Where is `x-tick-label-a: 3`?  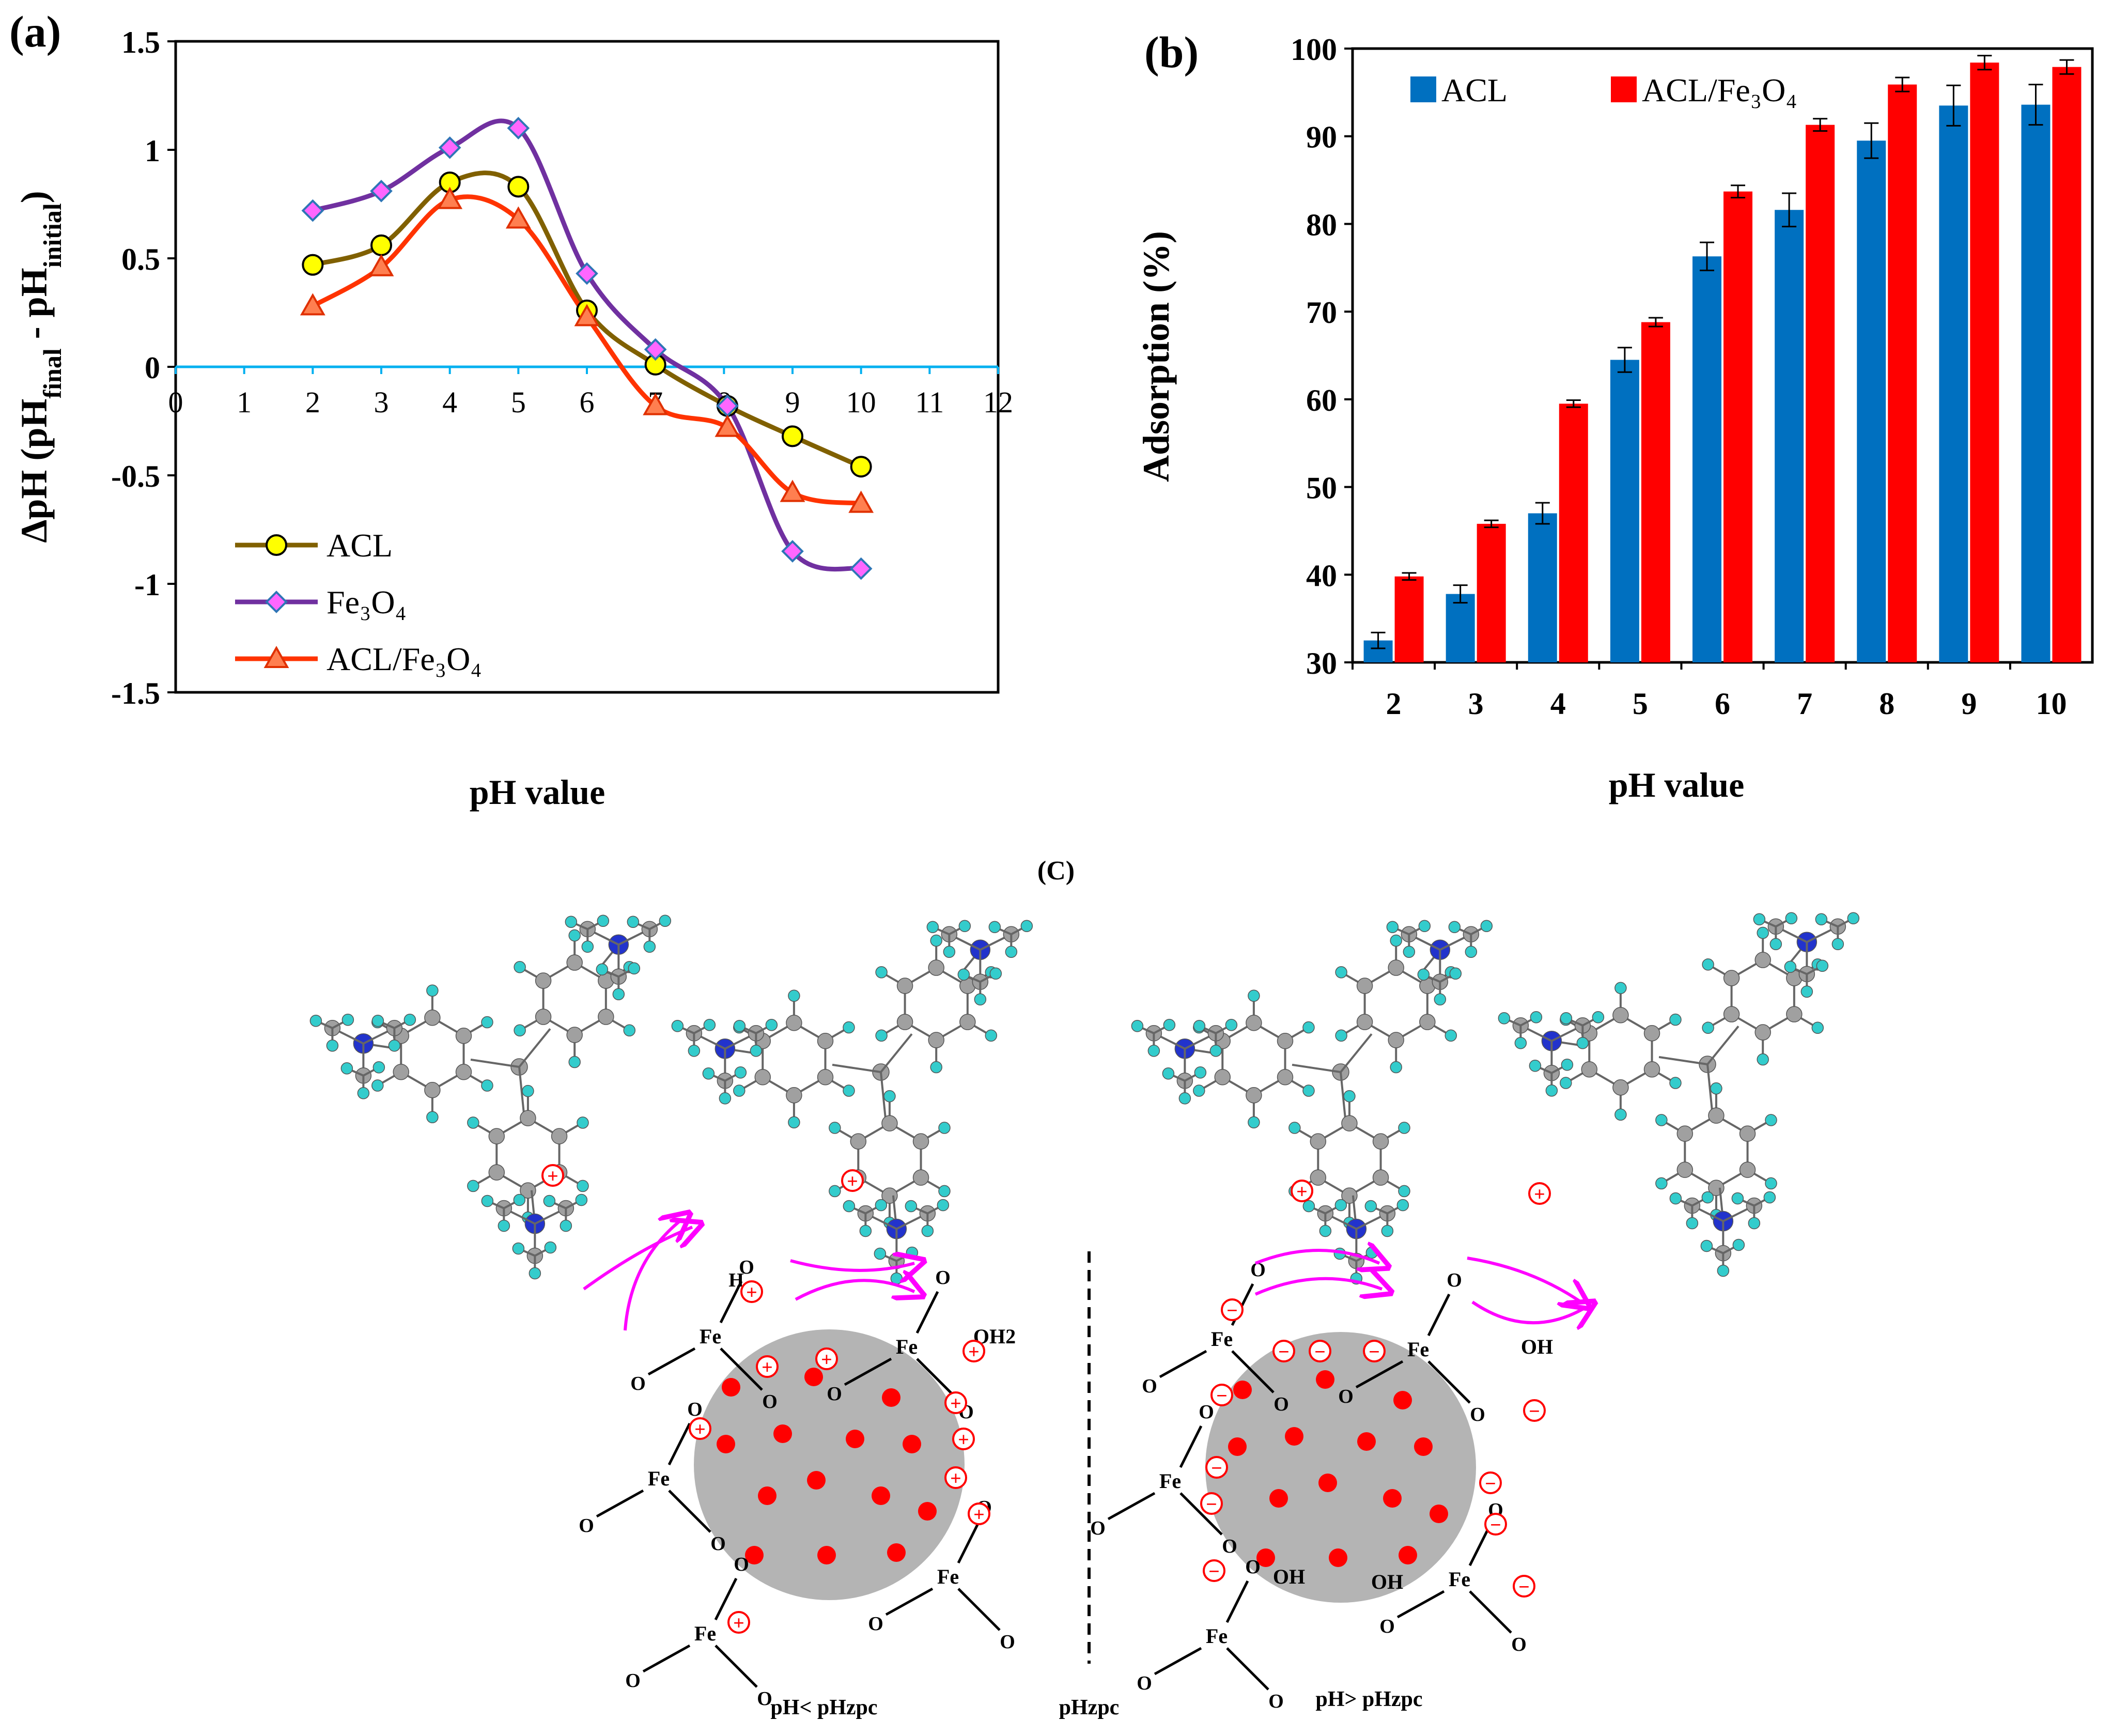
x-tick-label-a: 3 is located at coordinates (381, 402).